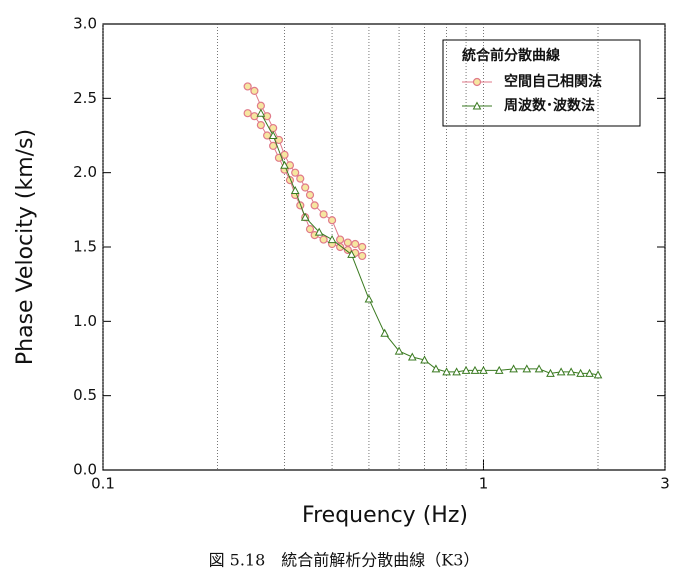 The width and height of the screenshot is (688, 586). Describe the element at coordinates (484, 484) in the screenshot. I see `x-tick-label: 1` at that location.